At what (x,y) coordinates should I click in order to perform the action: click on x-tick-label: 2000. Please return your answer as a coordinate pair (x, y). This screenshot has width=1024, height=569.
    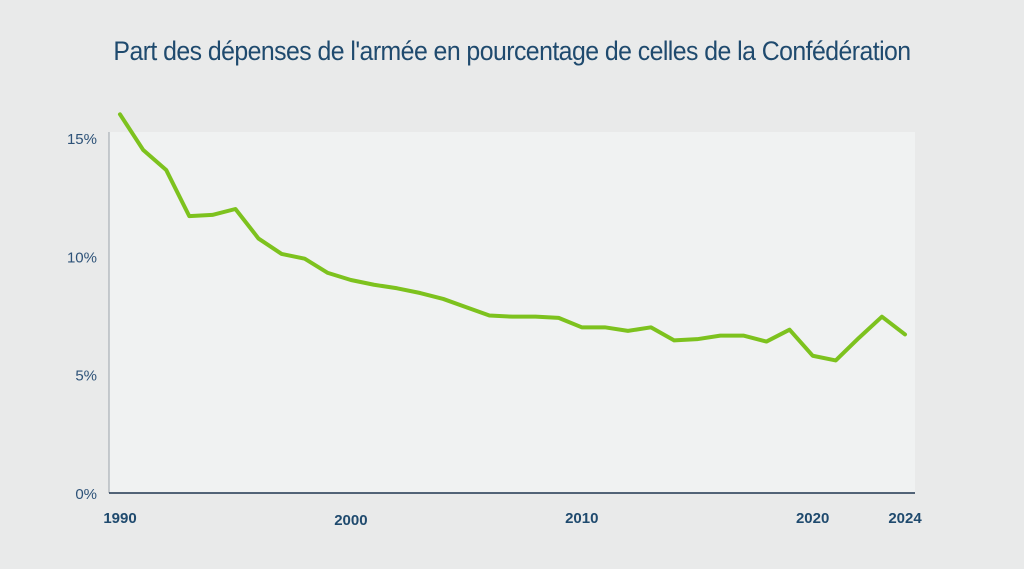
    Looking at the image, I should click on (350, 520).